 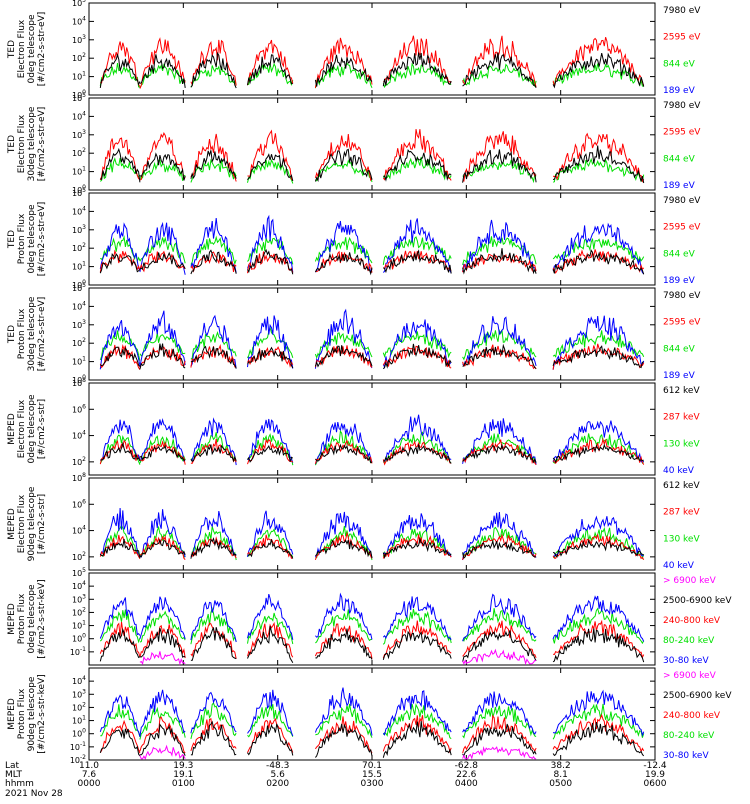 What do you see at coordinates (12, 766) in the screenshot?
I see `footer-row-label: Lat` at bounding box center [12, 766].